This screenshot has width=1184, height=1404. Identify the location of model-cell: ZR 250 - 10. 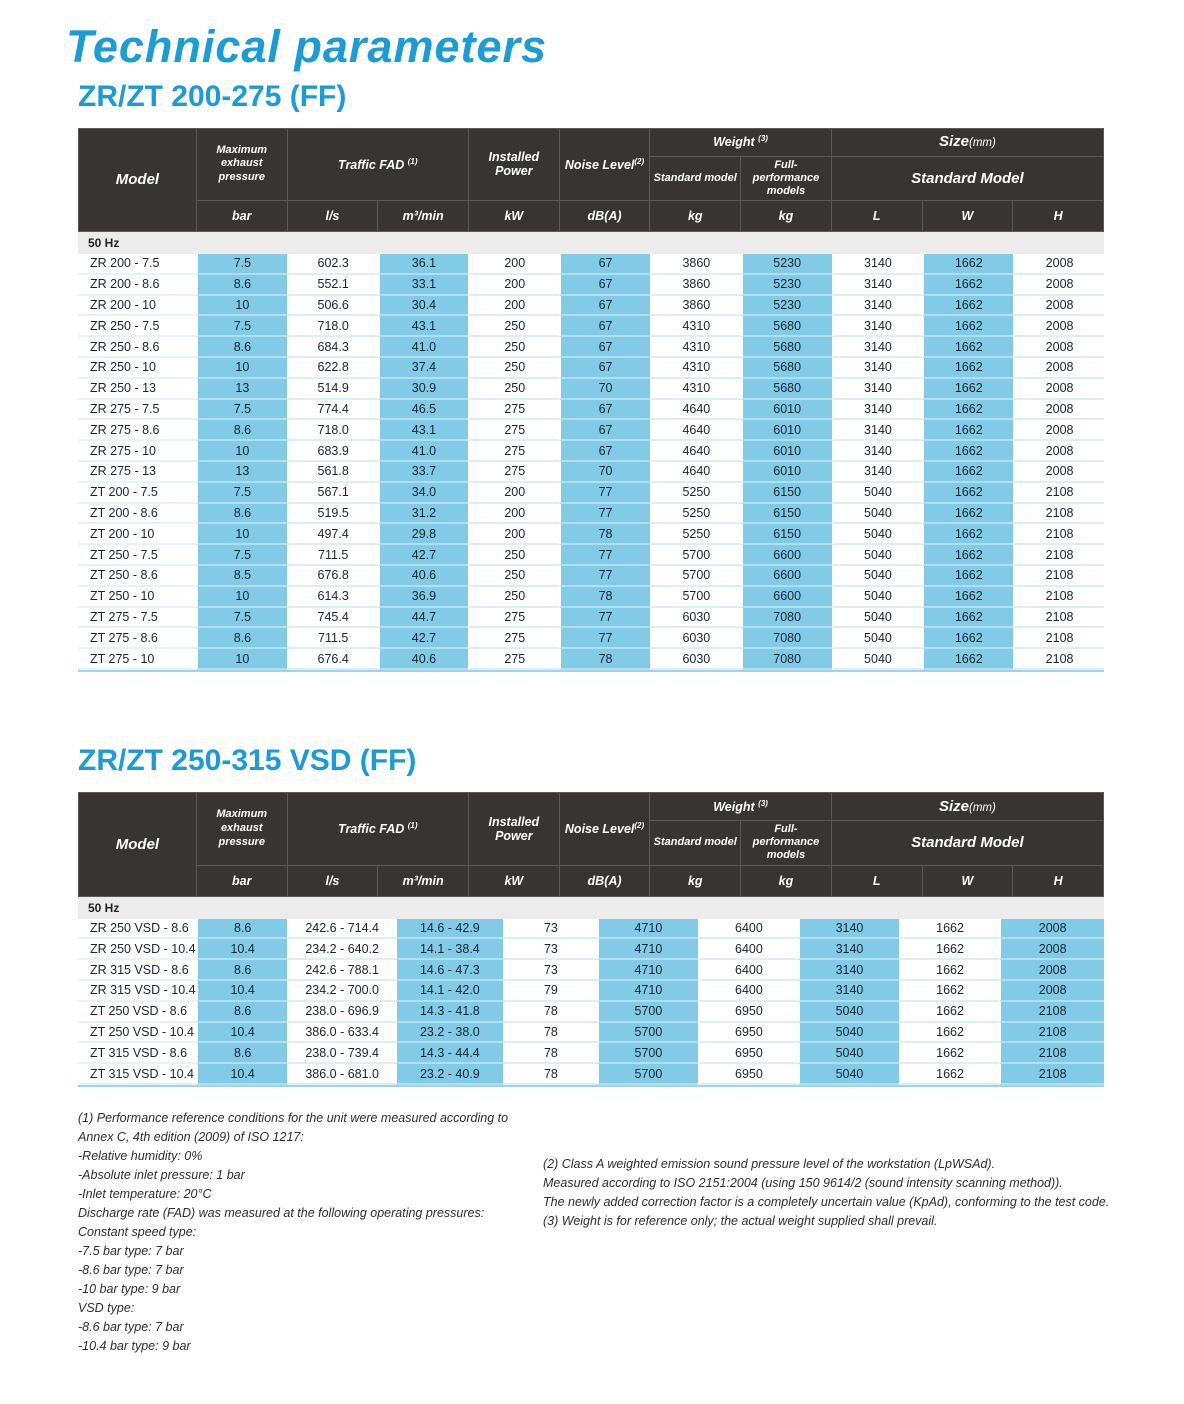
(137, 368).